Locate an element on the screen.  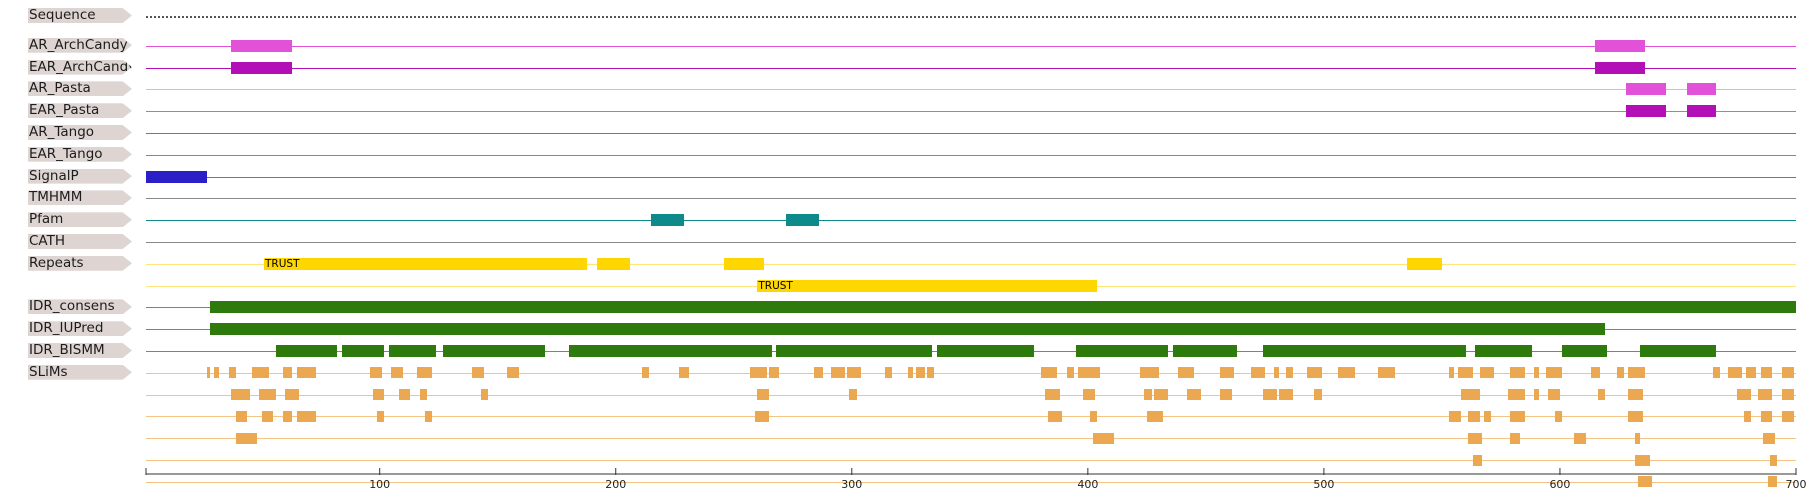
track-label-repeats: Repeats is located at coordinates (80, 263).